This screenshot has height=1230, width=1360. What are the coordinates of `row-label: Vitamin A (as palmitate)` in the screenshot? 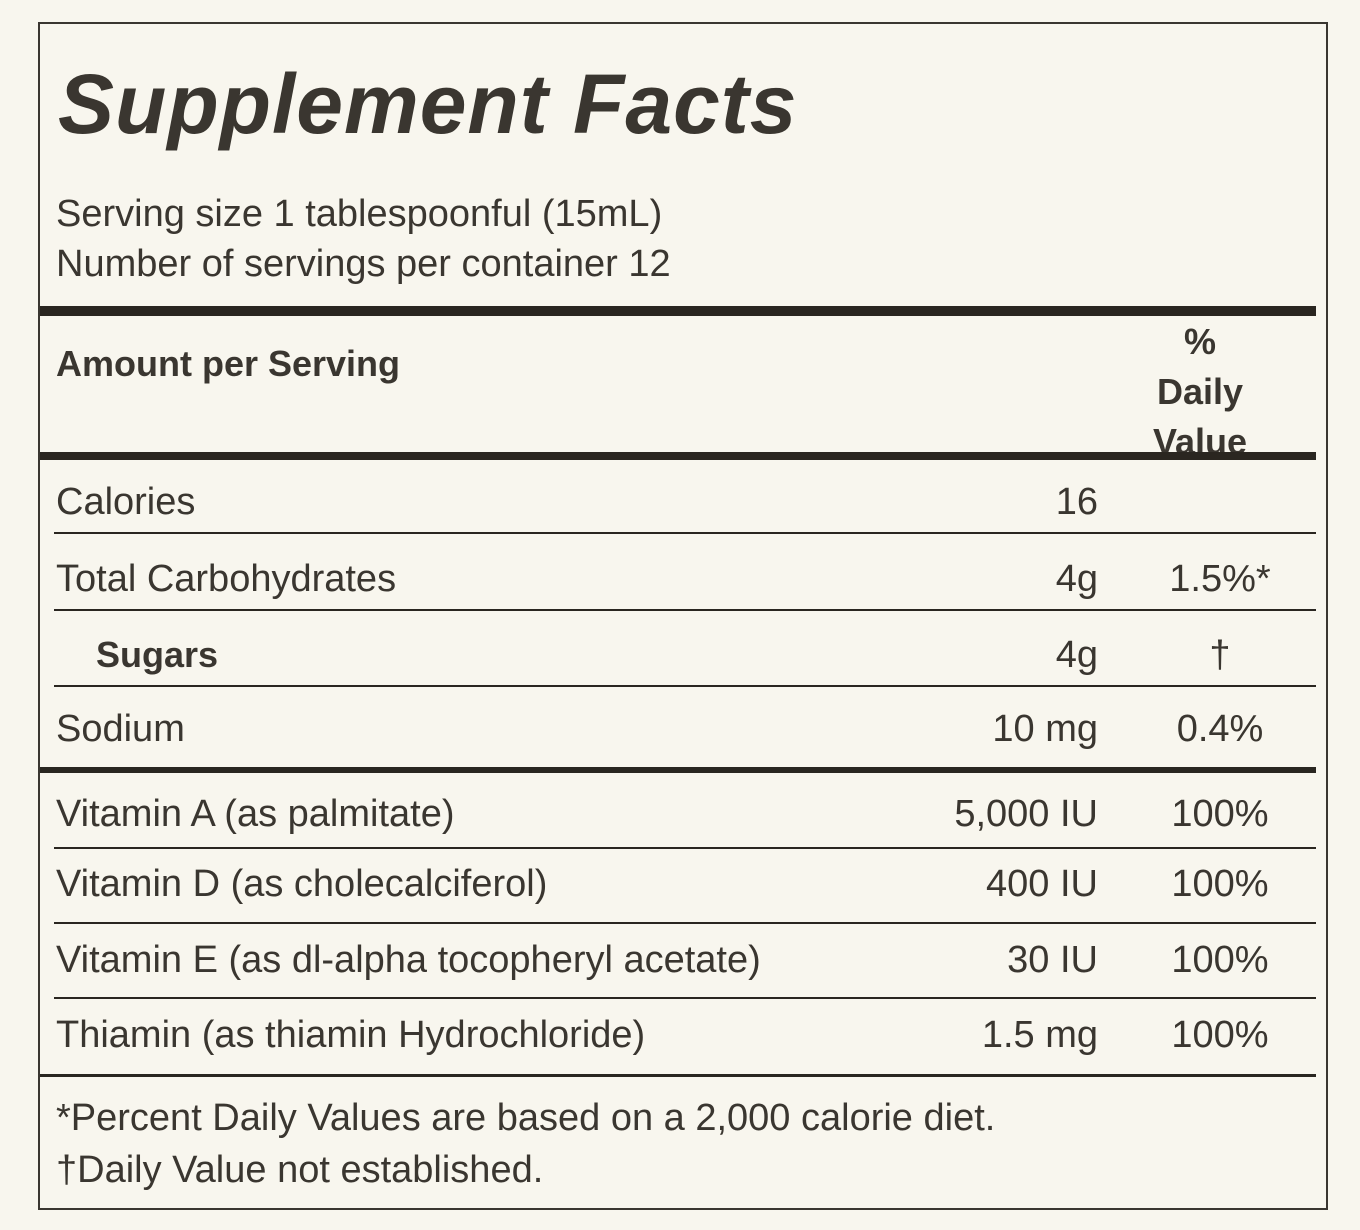 It's located at (255, 814).